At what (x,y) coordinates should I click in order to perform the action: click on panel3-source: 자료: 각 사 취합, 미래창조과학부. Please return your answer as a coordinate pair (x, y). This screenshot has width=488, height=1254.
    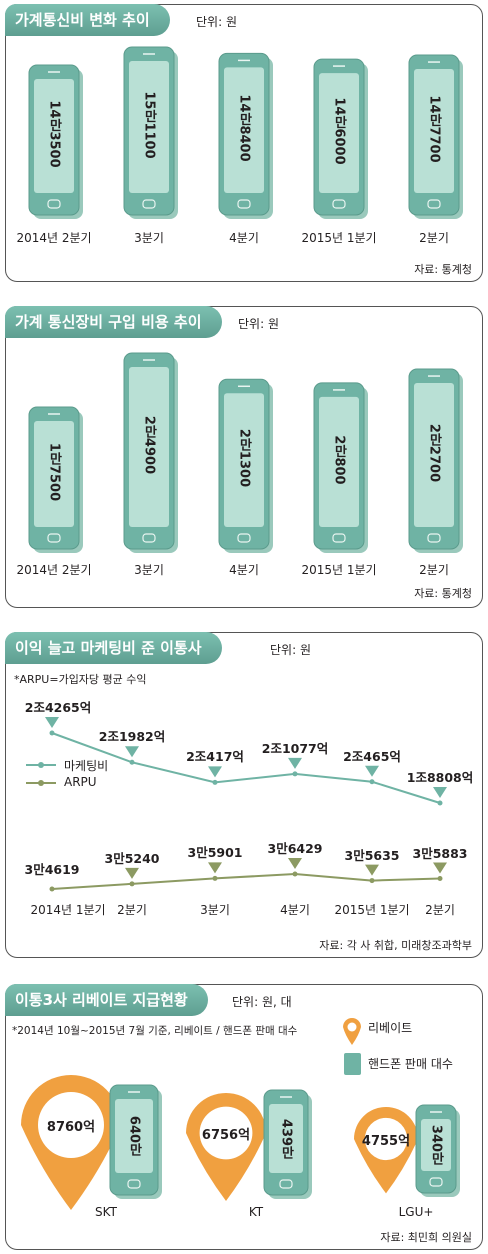
    Looking at the image, I should click on (395, 945).